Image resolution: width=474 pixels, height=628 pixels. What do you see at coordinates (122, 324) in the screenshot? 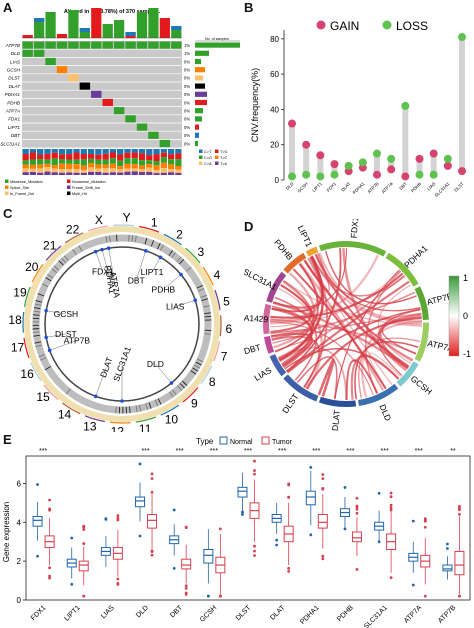
I see `ideogram-ring` at bounding box center [122, 324].